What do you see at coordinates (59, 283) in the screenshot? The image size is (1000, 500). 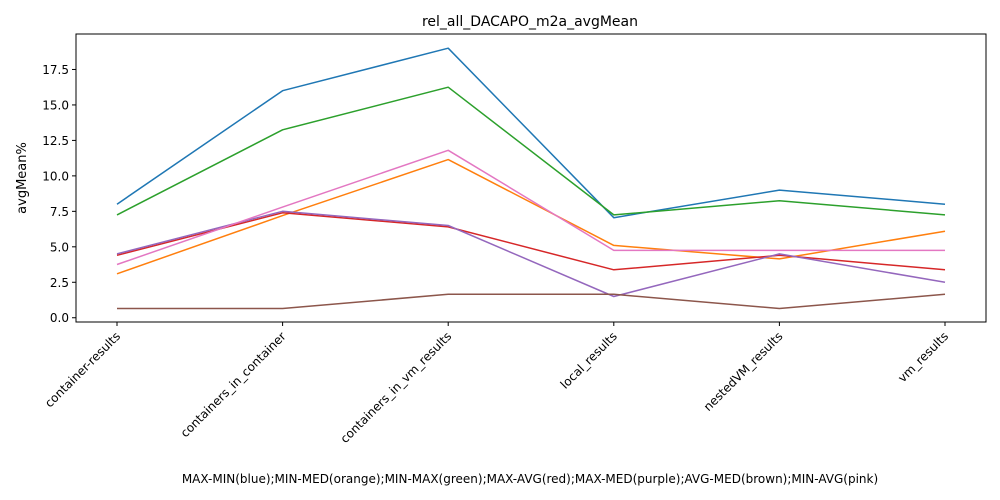 I see `y-tick-label: 2.5` at bounding box center [59, 283].